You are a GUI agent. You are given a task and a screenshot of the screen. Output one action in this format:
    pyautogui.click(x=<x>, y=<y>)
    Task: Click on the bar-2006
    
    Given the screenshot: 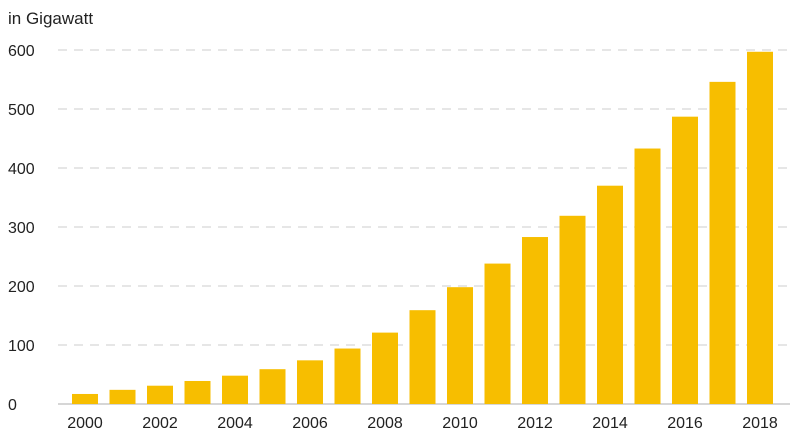 What is the action you would take?
    pyautogui.click(x=310, y=382)
    